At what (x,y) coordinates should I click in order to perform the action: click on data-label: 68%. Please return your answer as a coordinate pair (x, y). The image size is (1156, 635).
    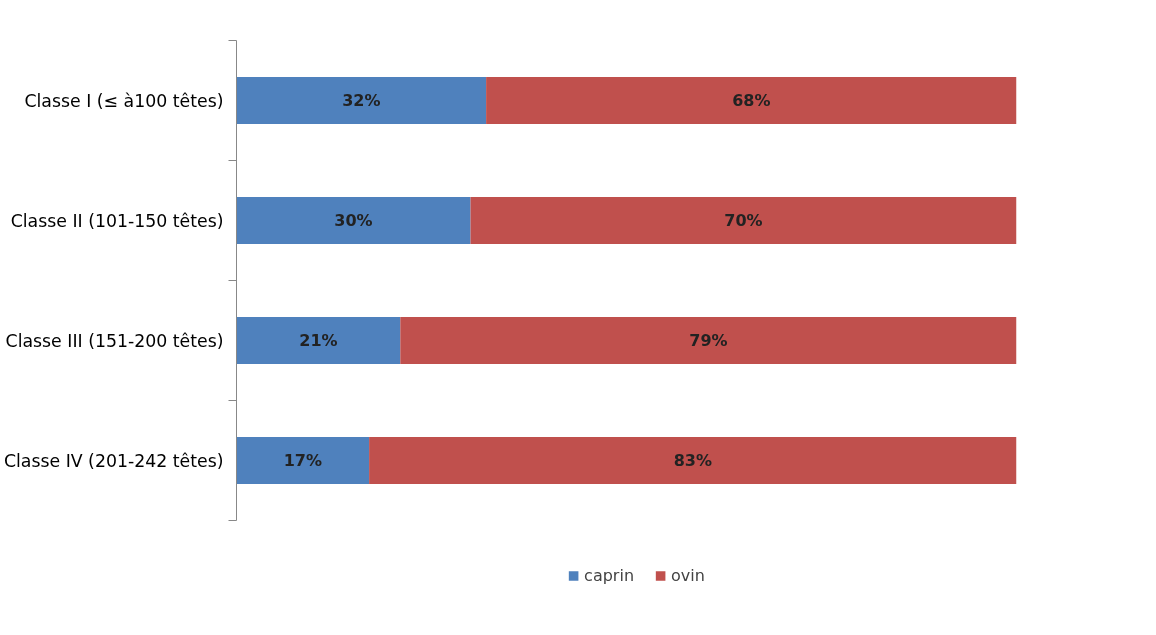
    Looking at the image, I should click on (751, 100).